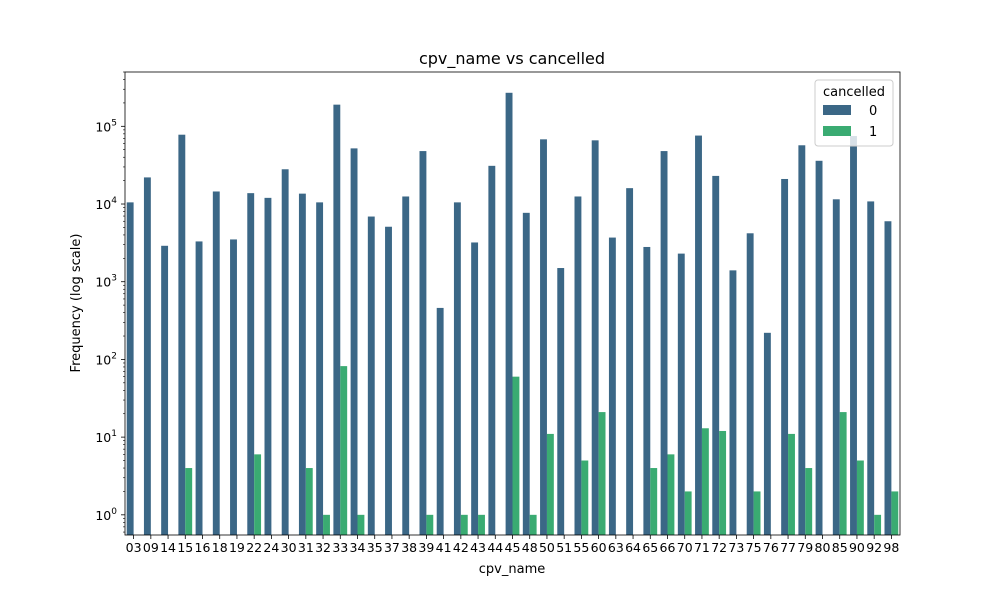  Describe the element at coordinates (891, 547) in the screenshot. I see `x-tick-label: 98` at that location.